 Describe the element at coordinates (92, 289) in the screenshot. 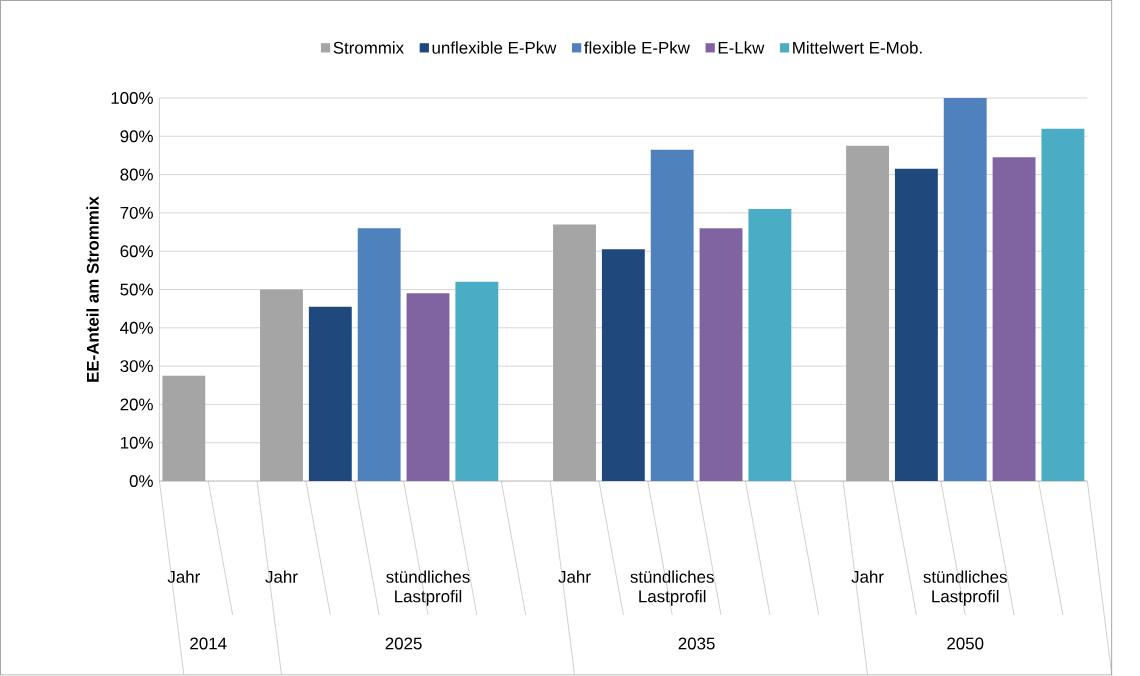

I see `y-axis-title: EE-Anteil am Strommix` at that location.